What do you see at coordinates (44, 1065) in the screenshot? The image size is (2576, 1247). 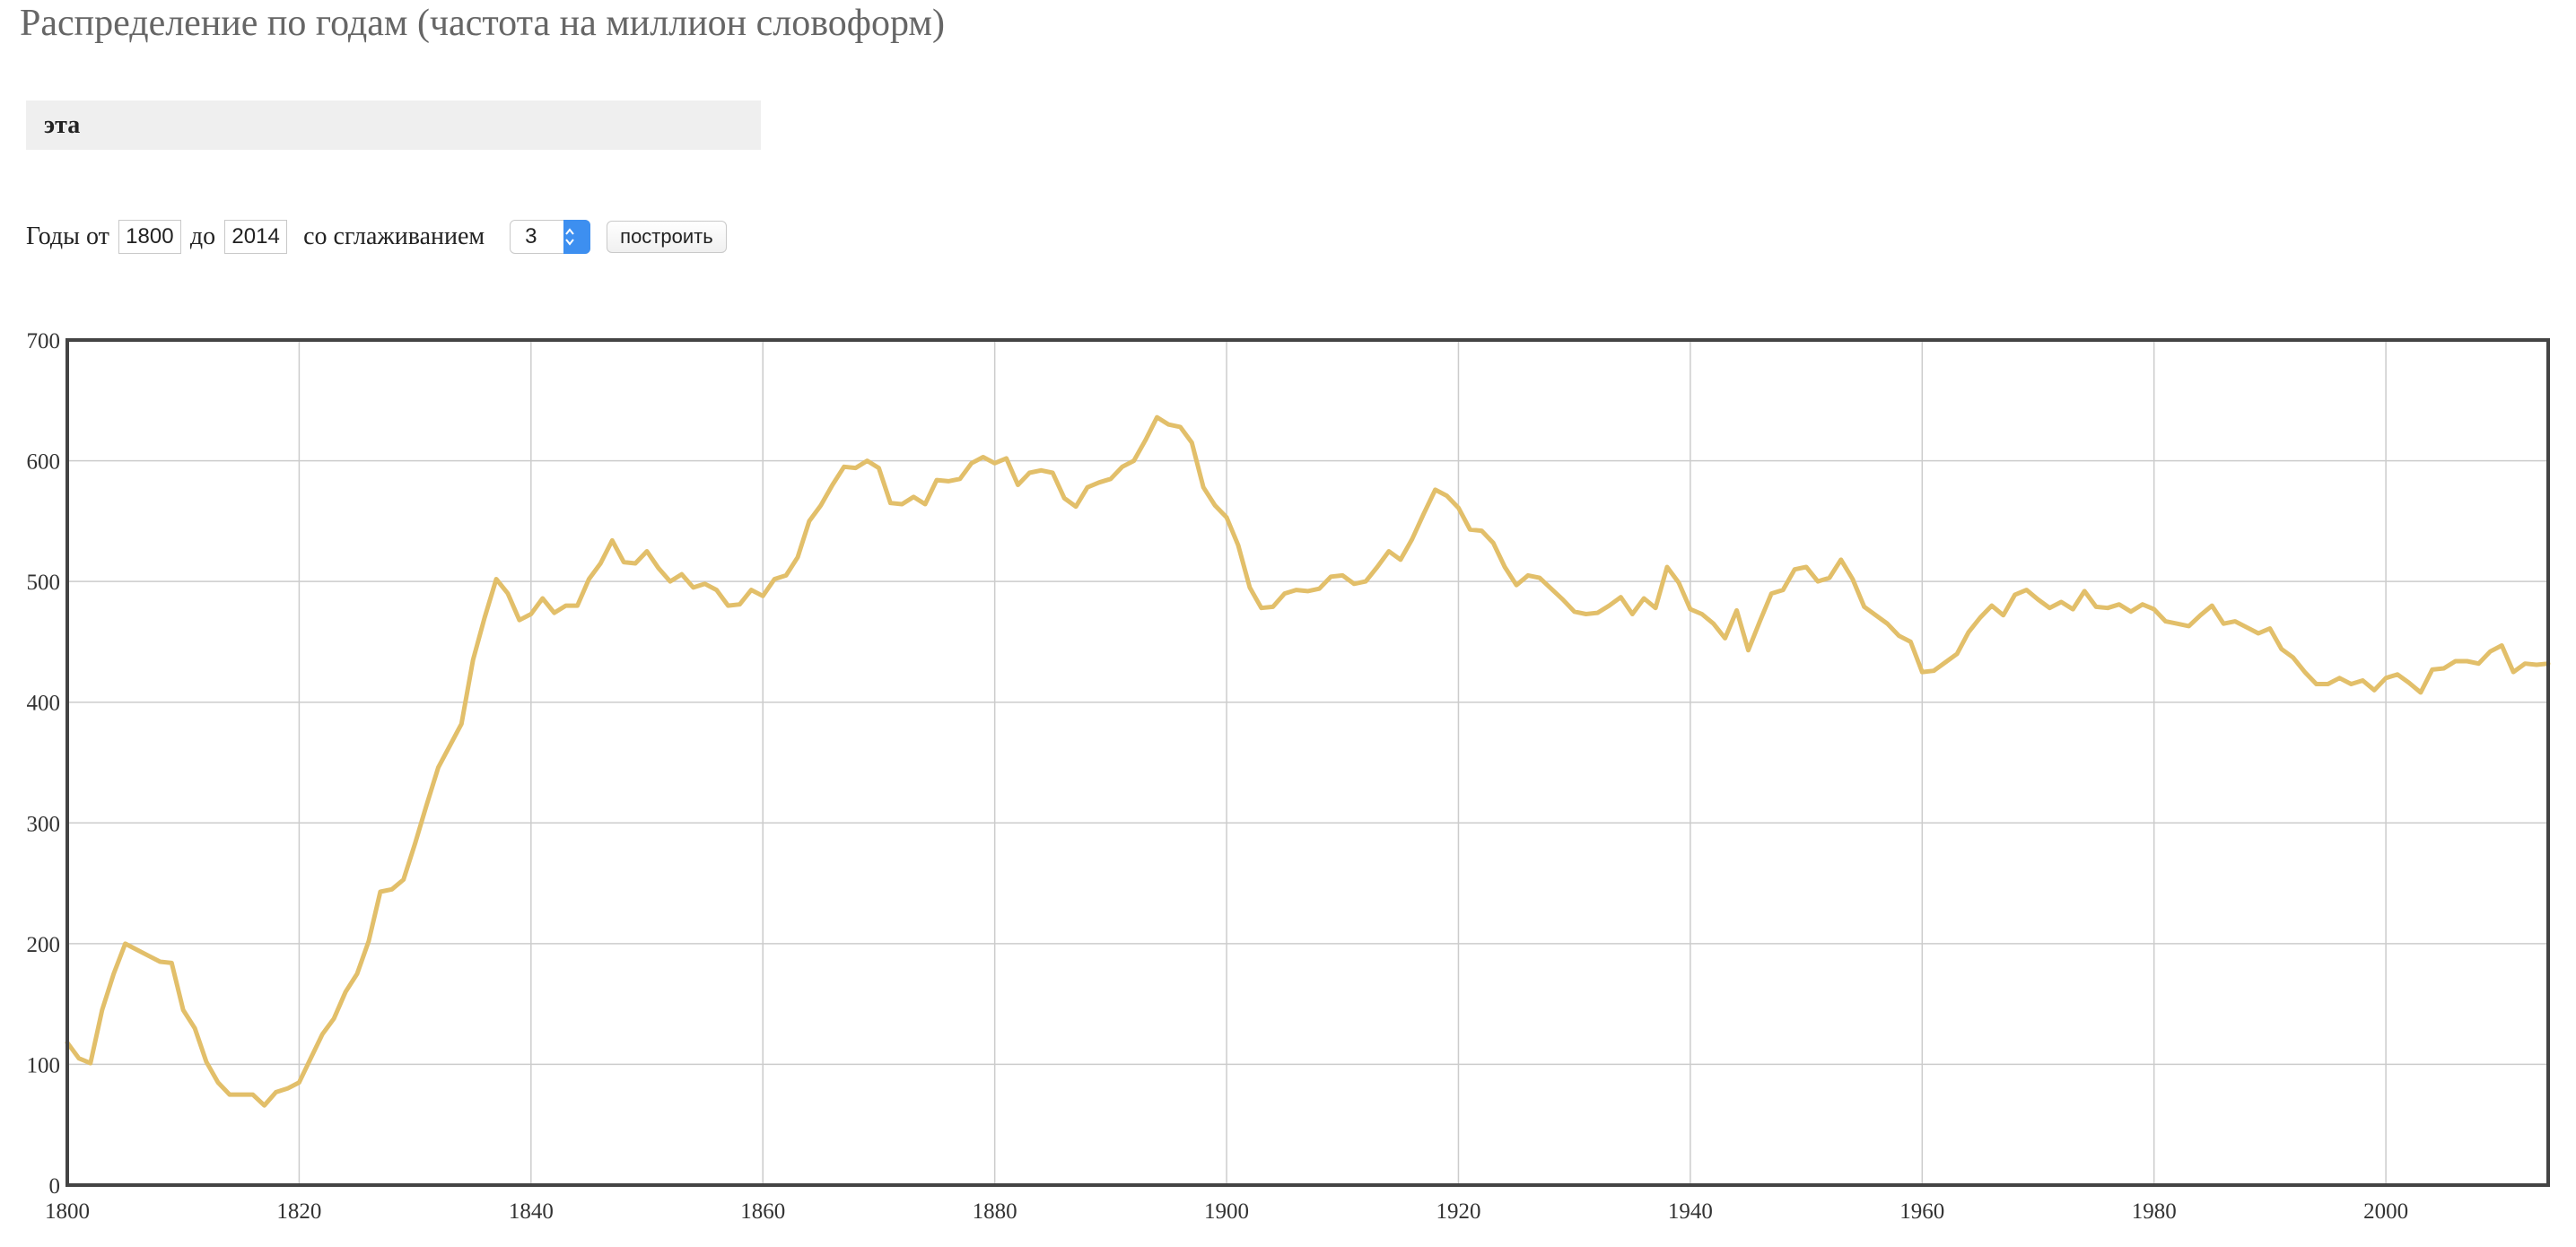 I see `y-tick-label: 100` at bounding box center [44, 1065].